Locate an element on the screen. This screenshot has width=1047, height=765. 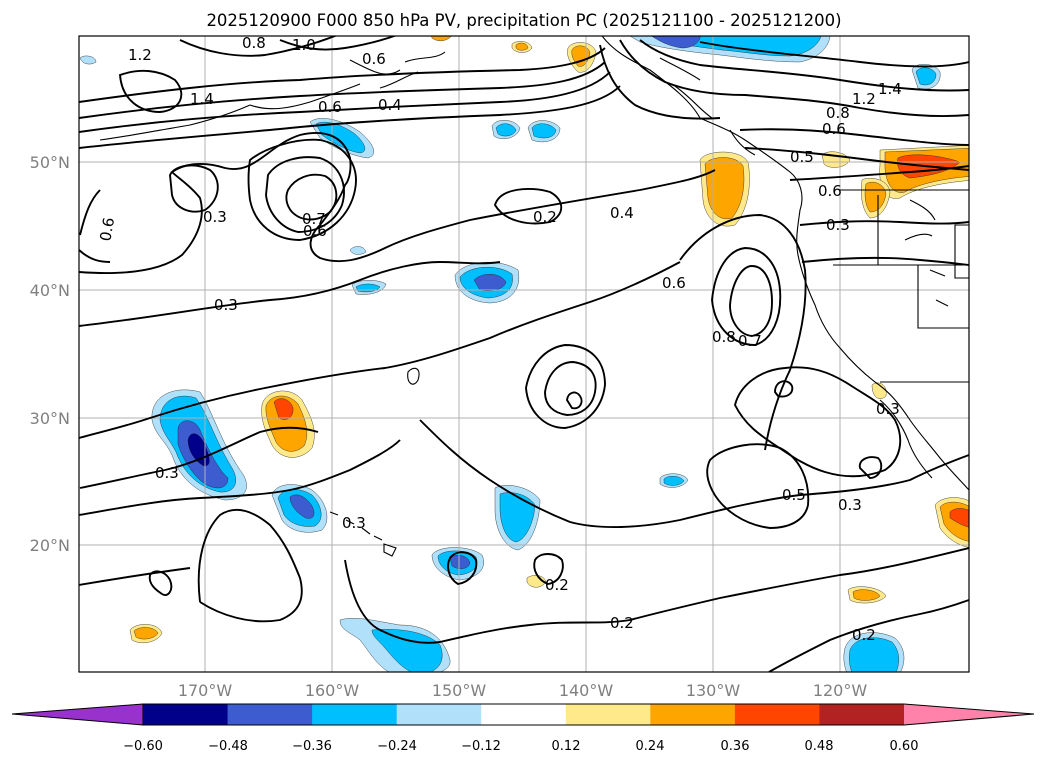
latitude-labels: 50°N 40°N 30°N 20°N is located at coordinates (50, 354).